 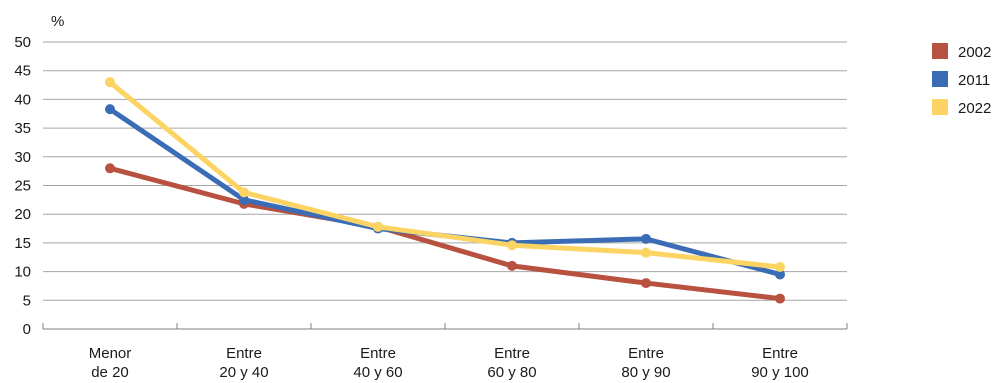 What do you see at coordinates (940, 107) in the screenshot?
I see `legend-swatch-2022` at bounding box center [940, 107].